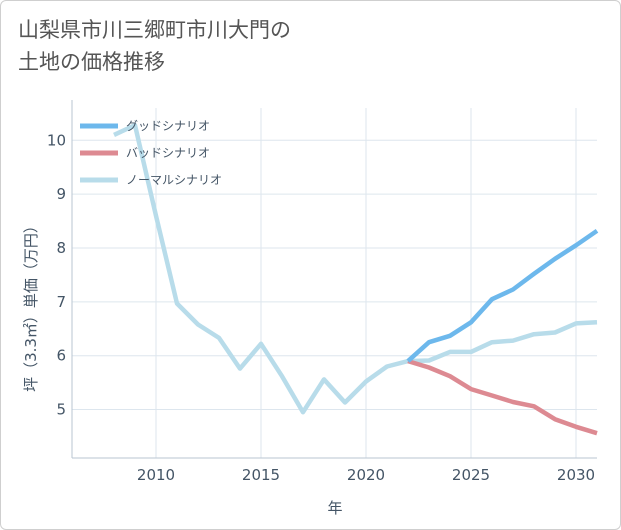 The height and width of the screenshot is (530, 621). I want to click on legend-label-1: バッドシナリオ, so click(168, 153).